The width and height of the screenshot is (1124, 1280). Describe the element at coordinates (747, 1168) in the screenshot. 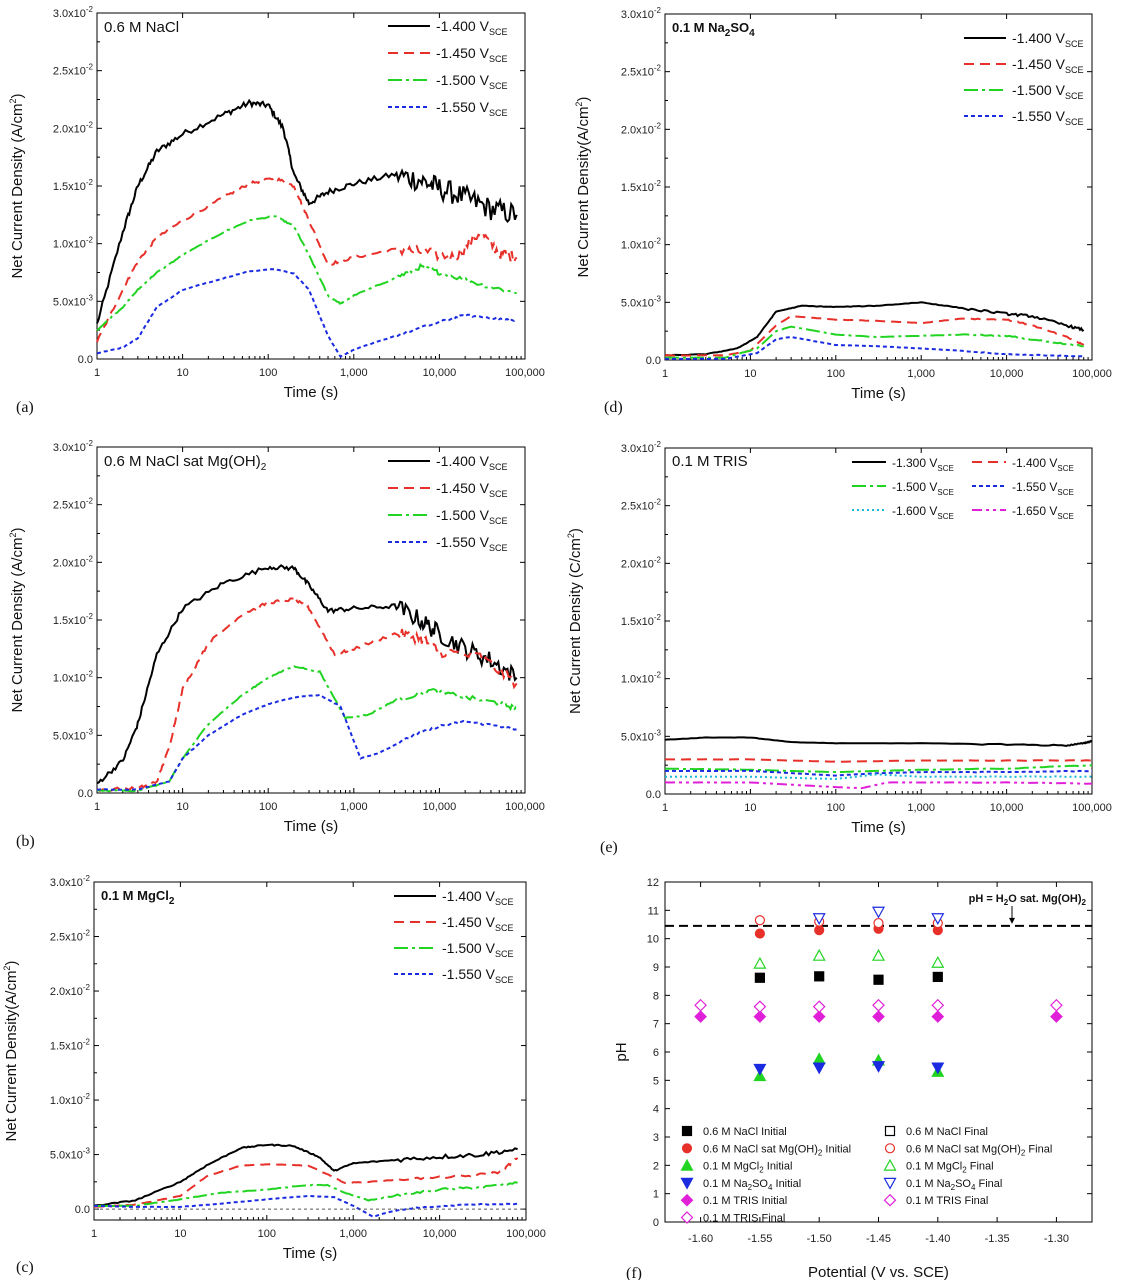

I see `legend-label: 0.1 M MgCl2 Initial` at that location.